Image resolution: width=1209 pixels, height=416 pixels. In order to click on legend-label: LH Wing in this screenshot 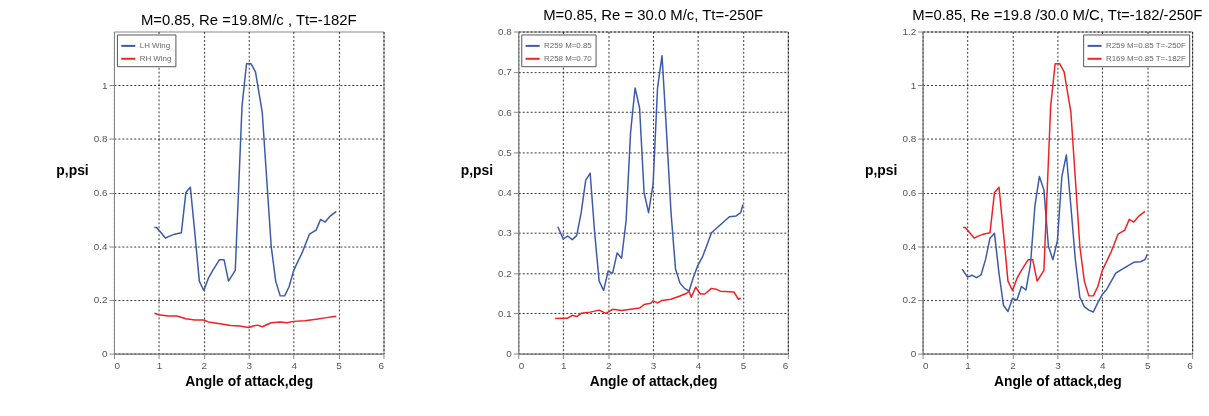, I will do `click(155, 45)`.